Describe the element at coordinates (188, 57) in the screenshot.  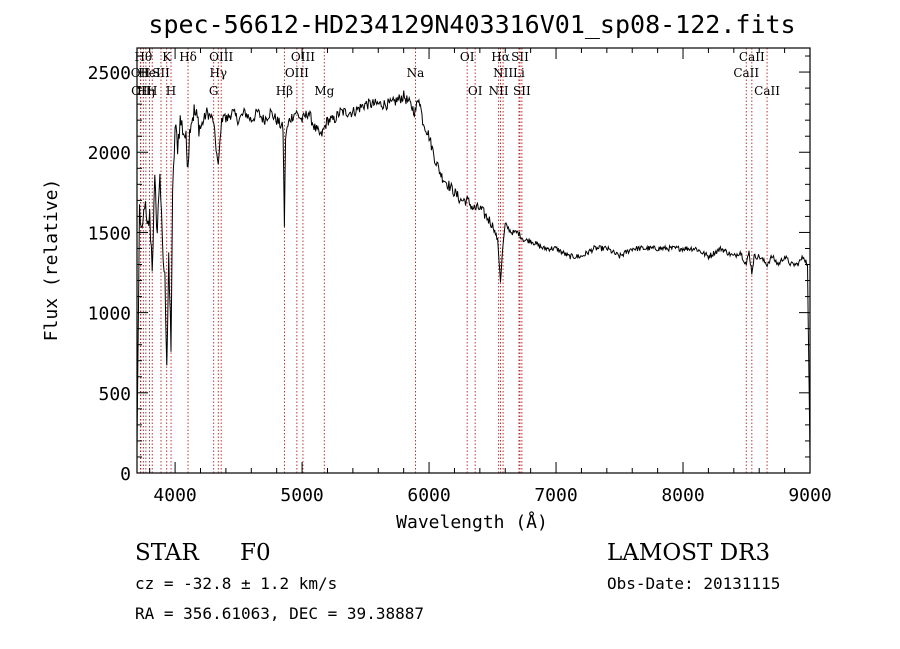
I see `marker-label: Hδ` at that location.